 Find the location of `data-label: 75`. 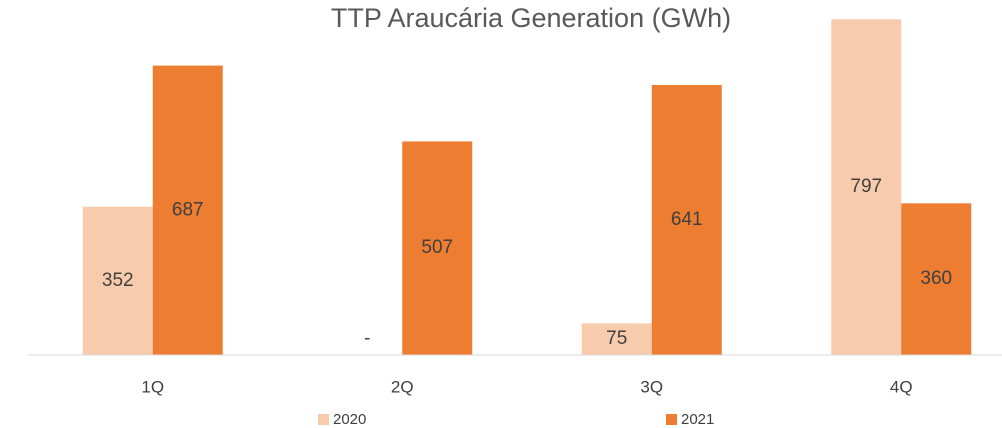

data-label: 75 is located at coordinates (616, 338).